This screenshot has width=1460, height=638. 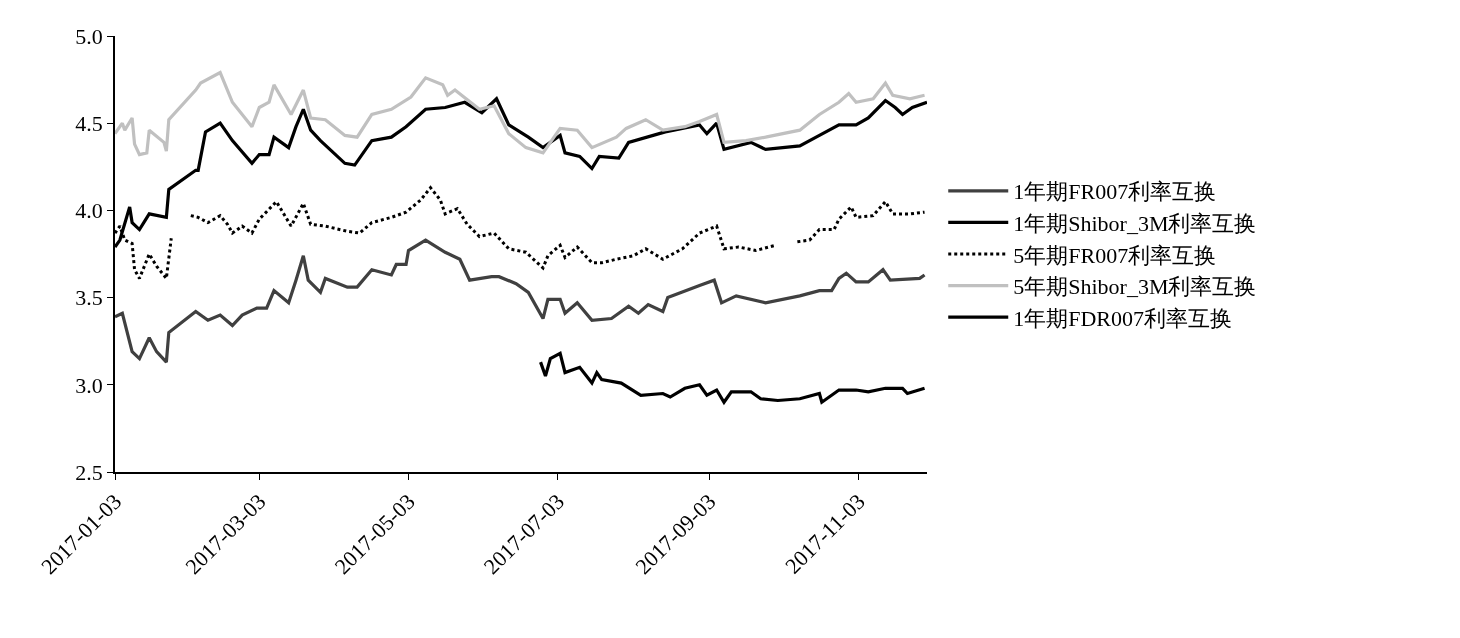 What do you see at coordinates (89, 211) in the screenshot?
I see `y-tick-label: 4.0` at bounding box center [89, 211].